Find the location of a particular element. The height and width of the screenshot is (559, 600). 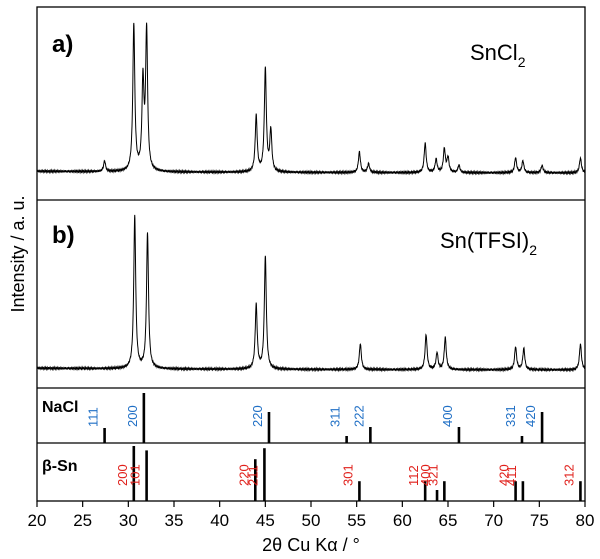

x-axis-title: 2θ Cu Kα / ° is located at coordinates (311, 545).